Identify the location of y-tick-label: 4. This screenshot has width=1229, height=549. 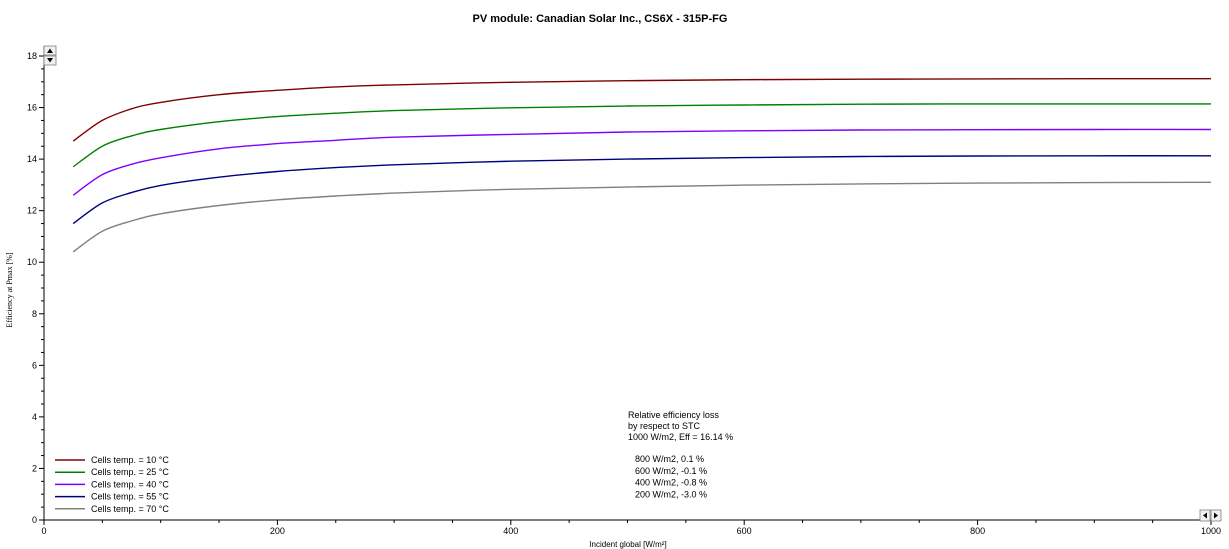
(34, 417).